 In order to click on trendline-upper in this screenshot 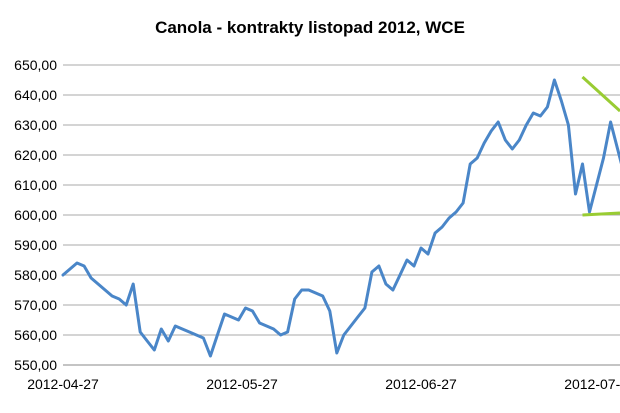, I will do `click(600, 94)`.